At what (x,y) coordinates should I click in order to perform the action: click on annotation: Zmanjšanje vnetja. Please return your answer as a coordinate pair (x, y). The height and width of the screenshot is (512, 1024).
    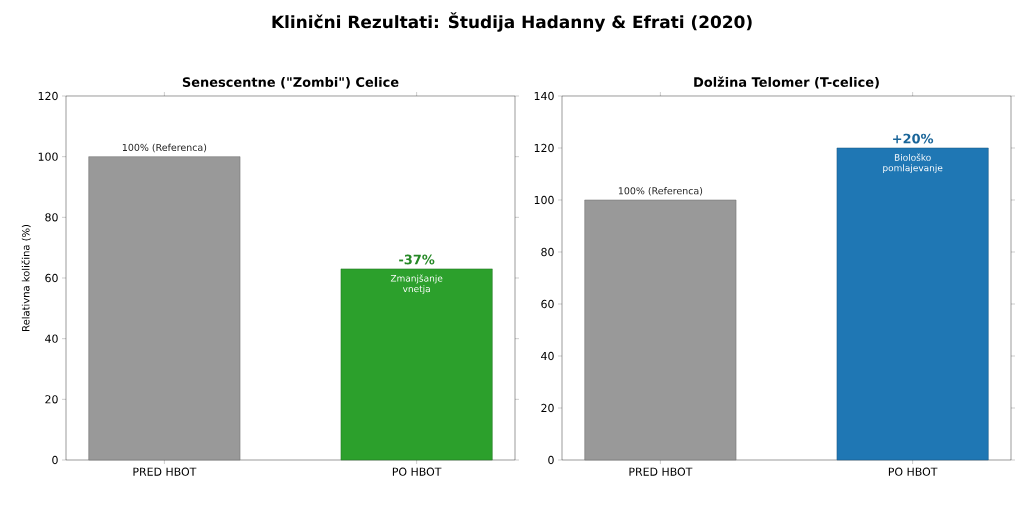
    Looking at the image, I should click on (416, 284).